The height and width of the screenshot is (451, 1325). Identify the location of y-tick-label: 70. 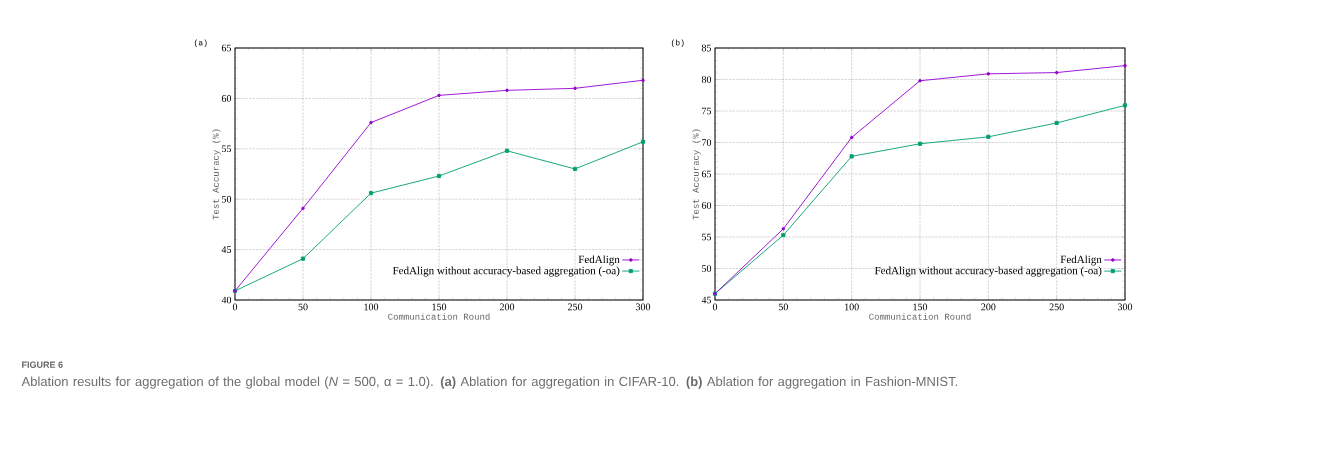
(707, 142).